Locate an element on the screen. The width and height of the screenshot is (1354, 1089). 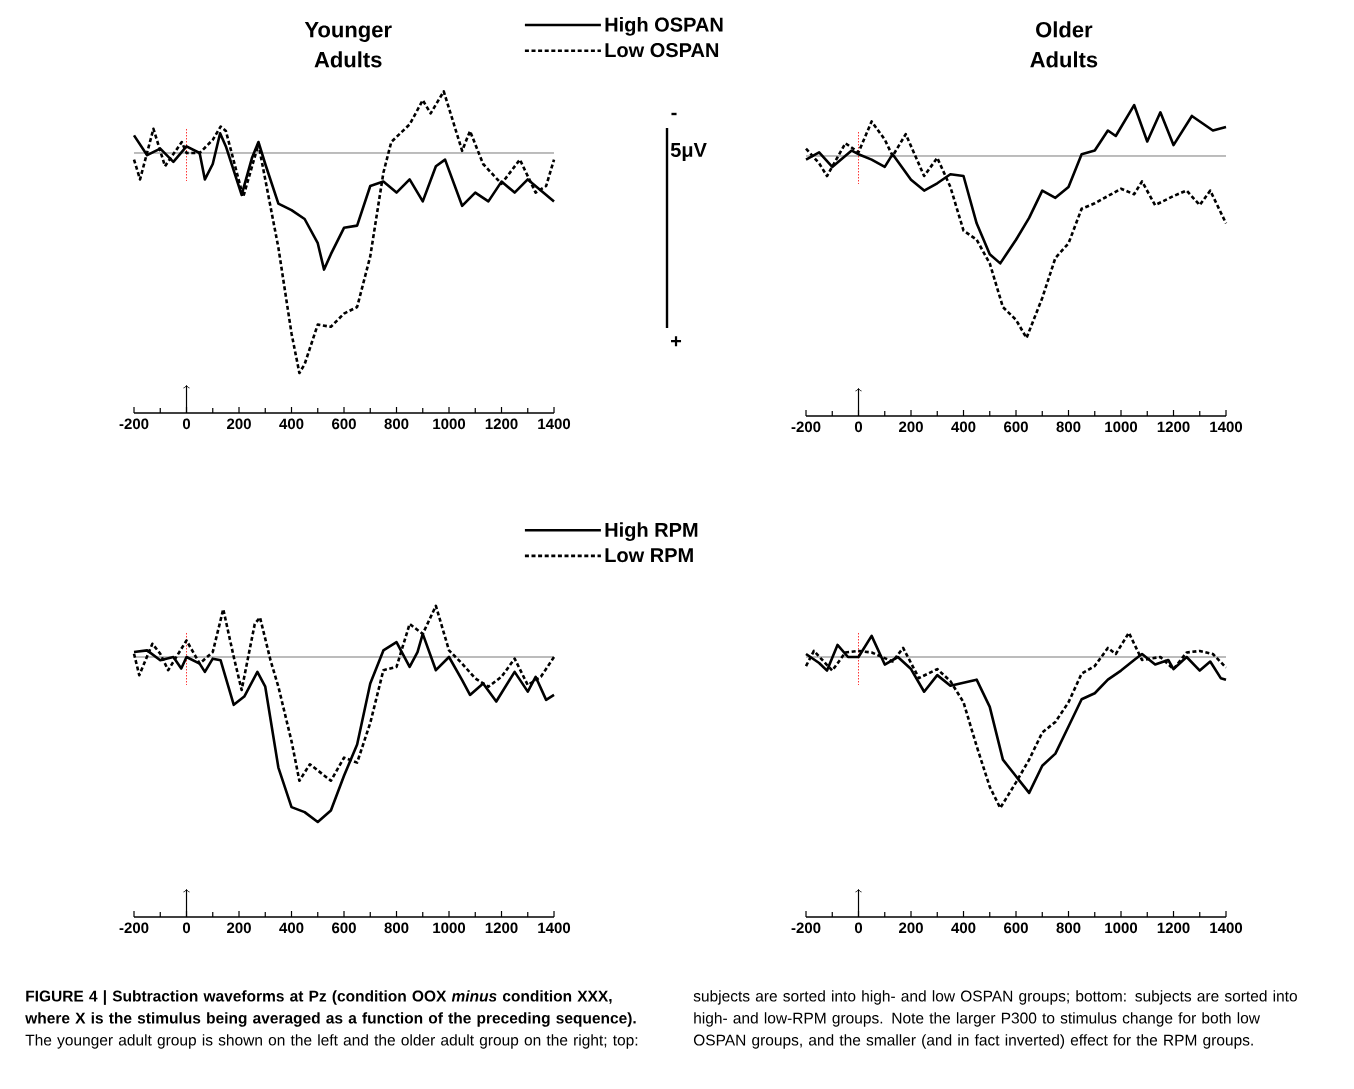
legend-label: Low OSPAN is located at coordinates (662, 50).